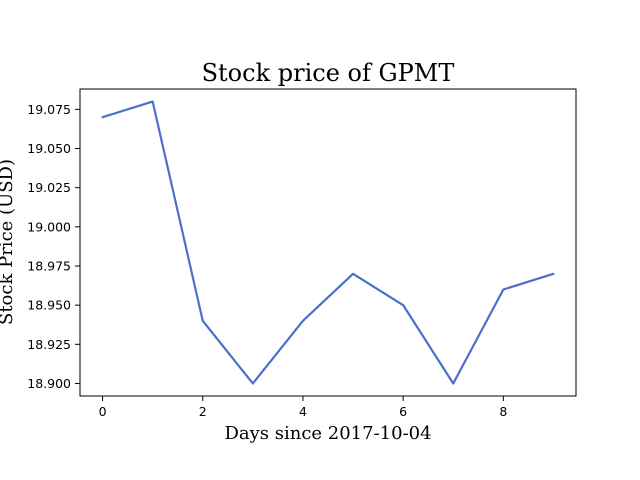 The image size is (640, 480). I want to click on y-axis-label: Stock Price (USD), so click(8, 242).